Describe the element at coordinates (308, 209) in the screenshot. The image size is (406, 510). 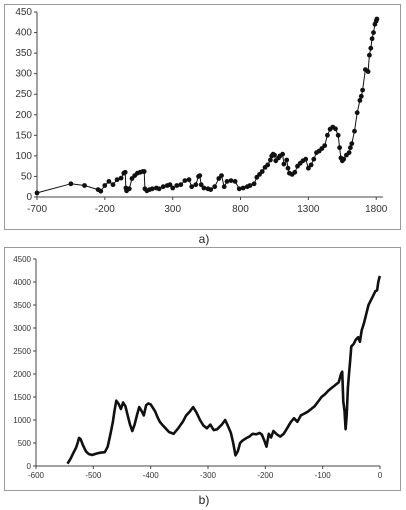
I see `x-tick-label: 1300` at that location.